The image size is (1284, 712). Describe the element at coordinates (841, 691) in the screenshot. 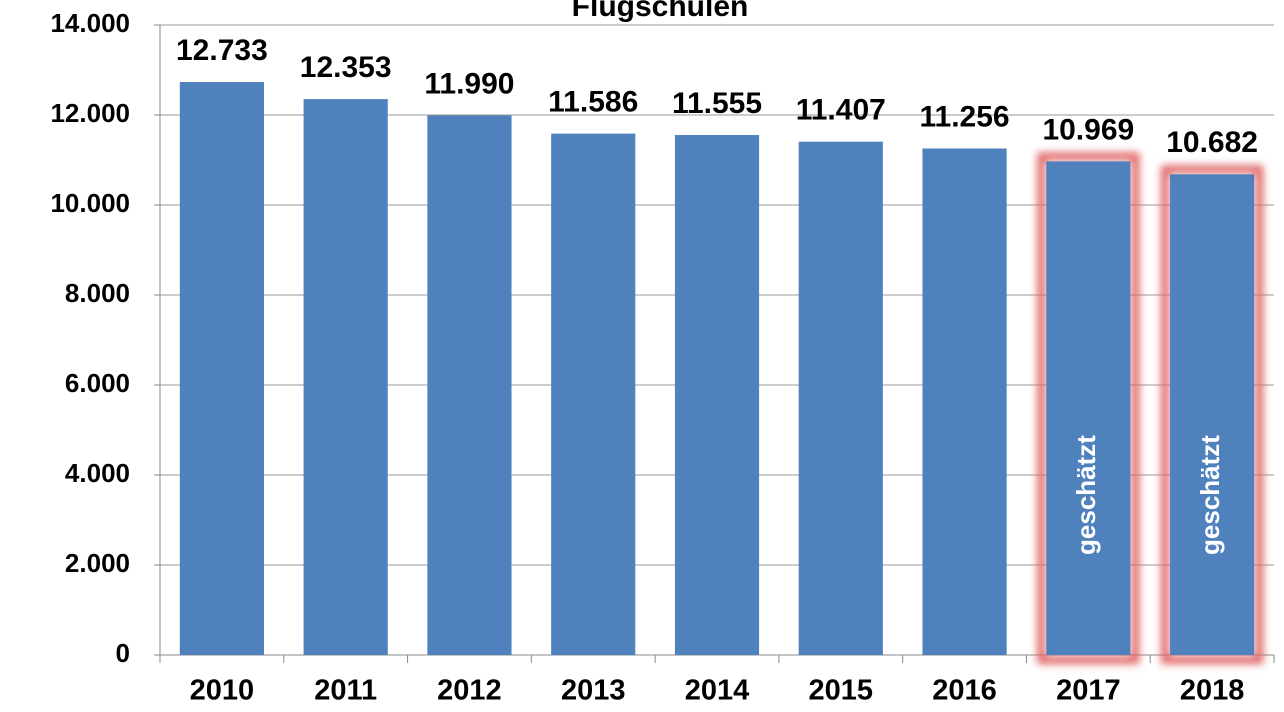

I see `x-tick-label: 2015` at that location.